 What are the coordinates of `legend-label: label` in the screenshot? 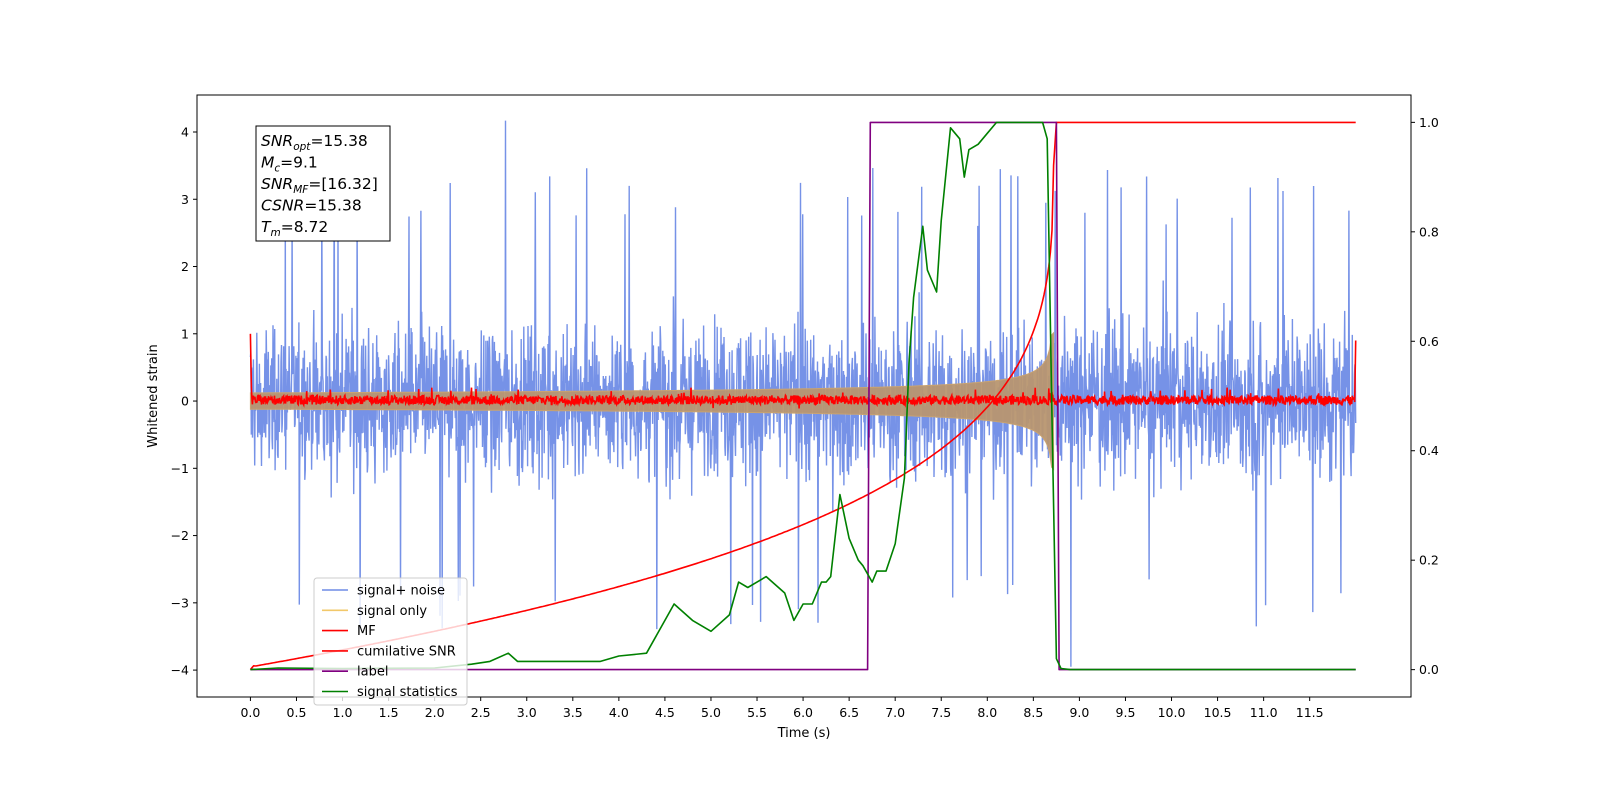 It's located at (372, 672).